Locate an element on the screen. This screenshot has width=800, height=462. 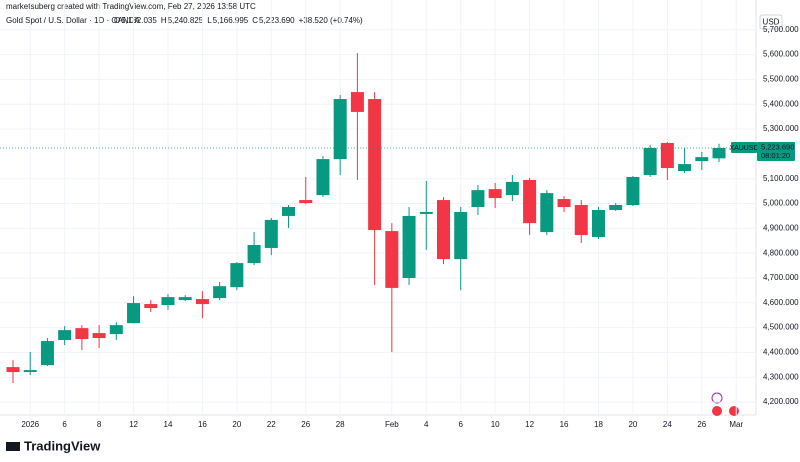
price-tag-value: 5,223.690 is located at coordinates (777, 146).